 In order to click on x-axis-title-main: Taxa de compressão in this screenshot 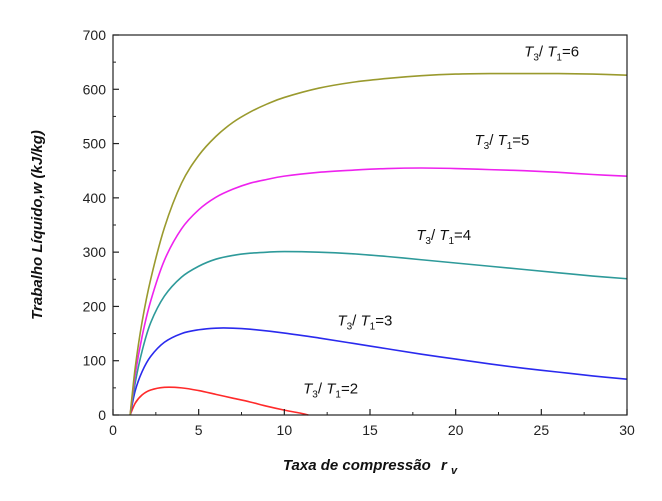, I will do `click(357, 465)`.